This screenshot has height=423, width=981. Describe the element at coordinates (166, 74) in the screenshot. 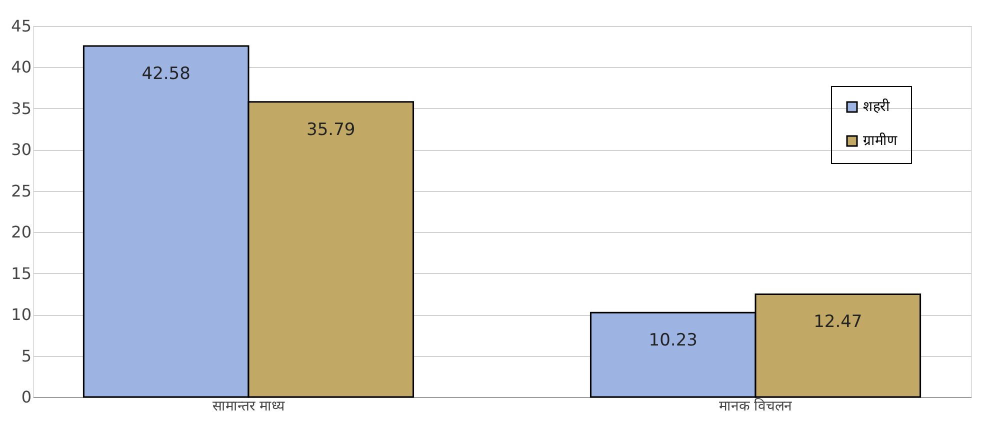

I see `data-label: 42.58` at that location.